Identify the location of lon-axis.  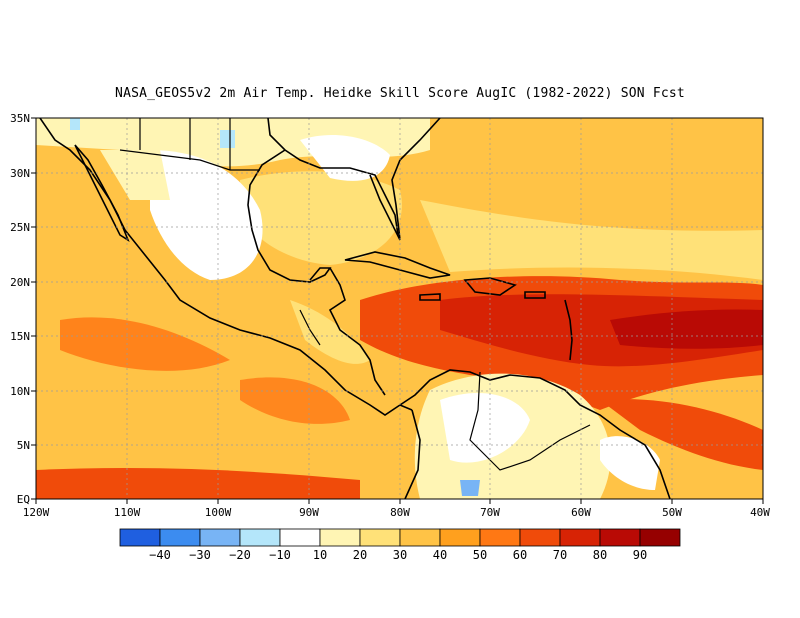
(399, 501).